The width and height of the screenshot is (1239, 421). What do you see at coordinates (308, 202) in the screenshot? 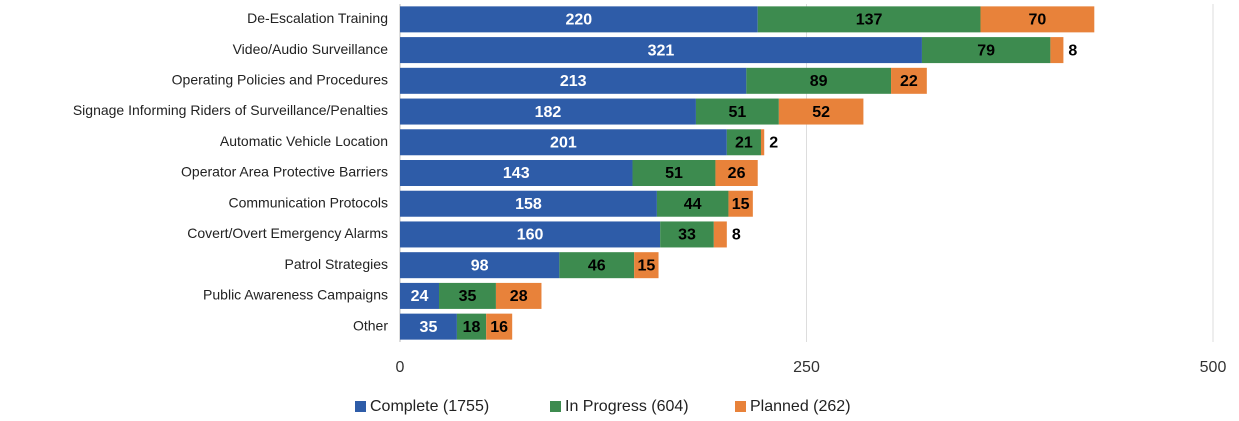
I see `category-label: Communication Protocols` at bounding box center [308, 202].